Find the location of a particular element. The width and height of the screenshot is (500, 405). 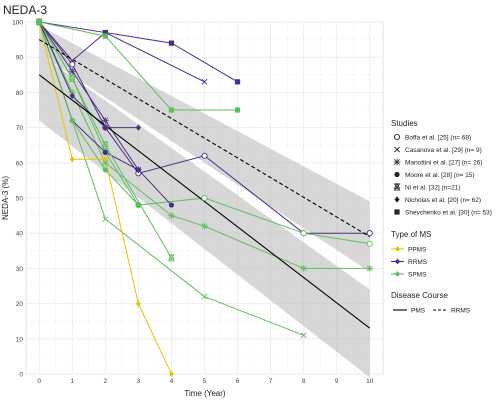

y-tick-label: 90 is located at coordinates (20, 58).